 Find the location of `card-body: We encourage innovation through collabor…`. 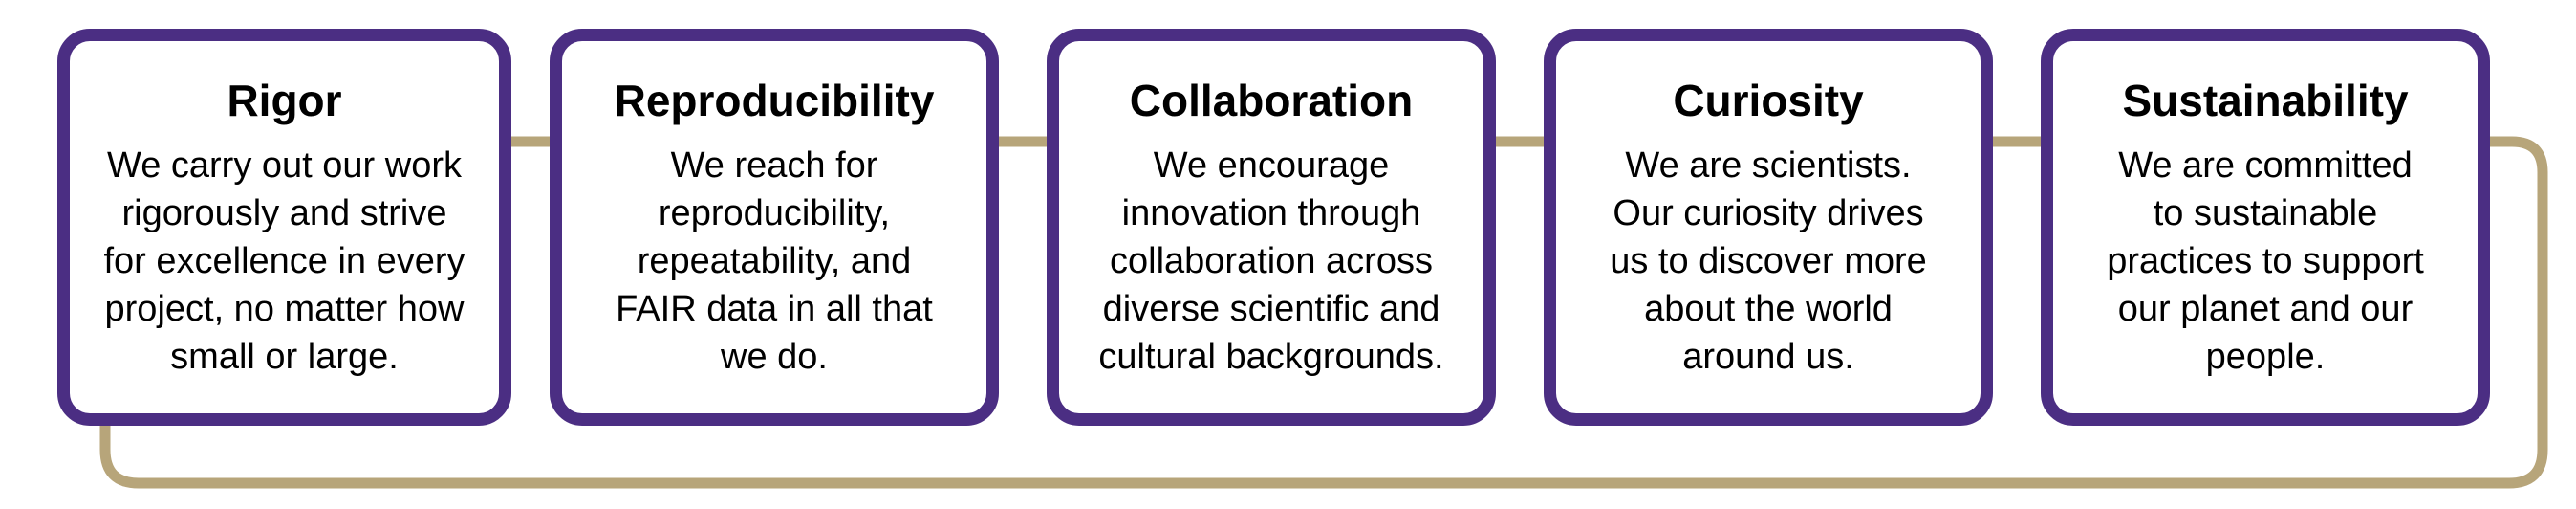

card-body: We encourage innovation through collabor… is located at coordinates (1271, 260).